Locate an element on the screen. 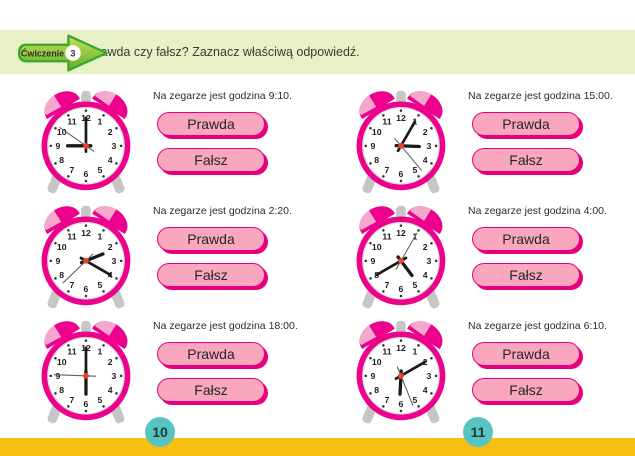  badge-arrow-shape is located at coordinates (62, 53).